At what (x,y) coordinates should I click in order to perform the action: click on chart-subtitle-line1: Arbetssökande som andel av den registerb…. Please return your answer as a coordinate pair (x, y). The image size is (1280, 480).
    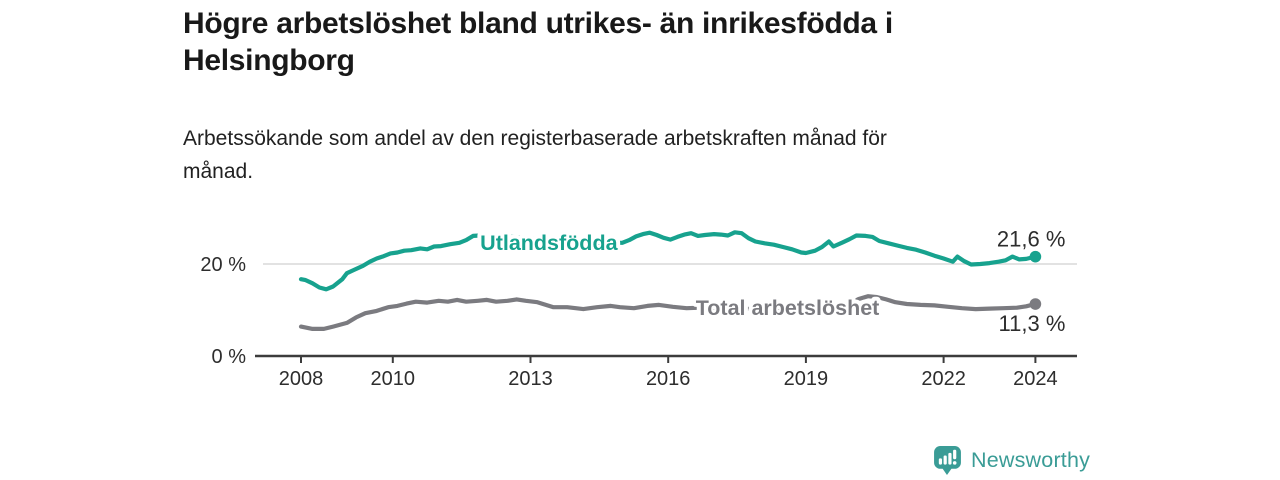
    Looking at the image, I should click on (535, 138).